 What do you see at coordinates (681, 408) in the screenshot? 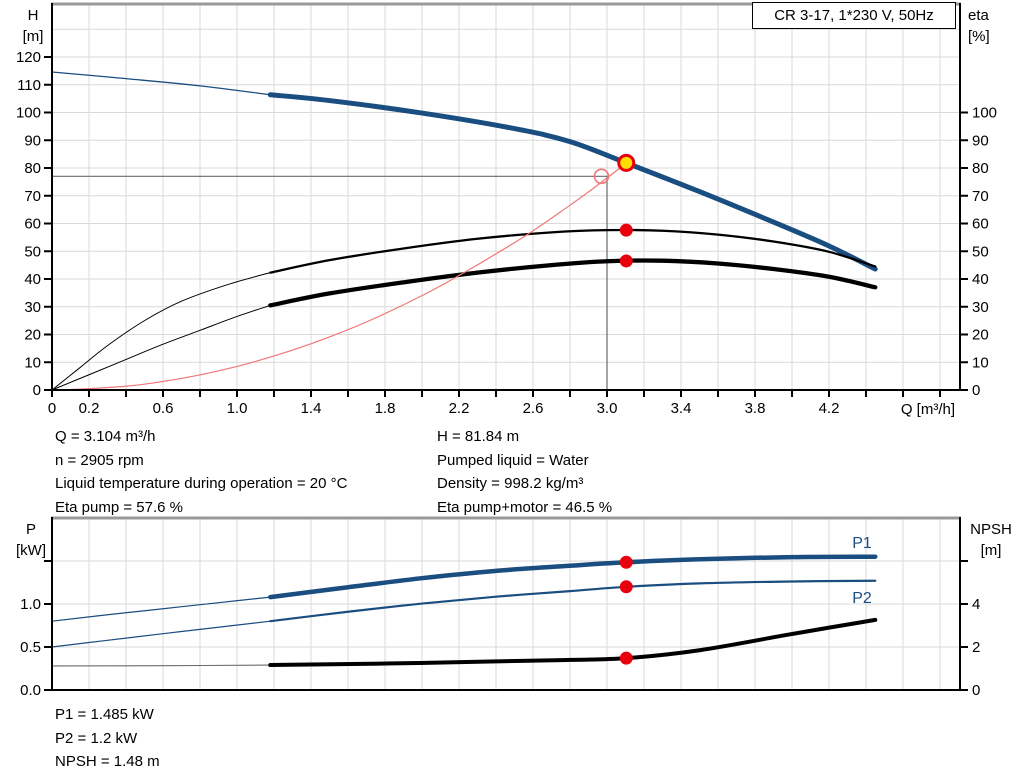
I see `svg-text: 3.4` at bounding box center [681, 408].